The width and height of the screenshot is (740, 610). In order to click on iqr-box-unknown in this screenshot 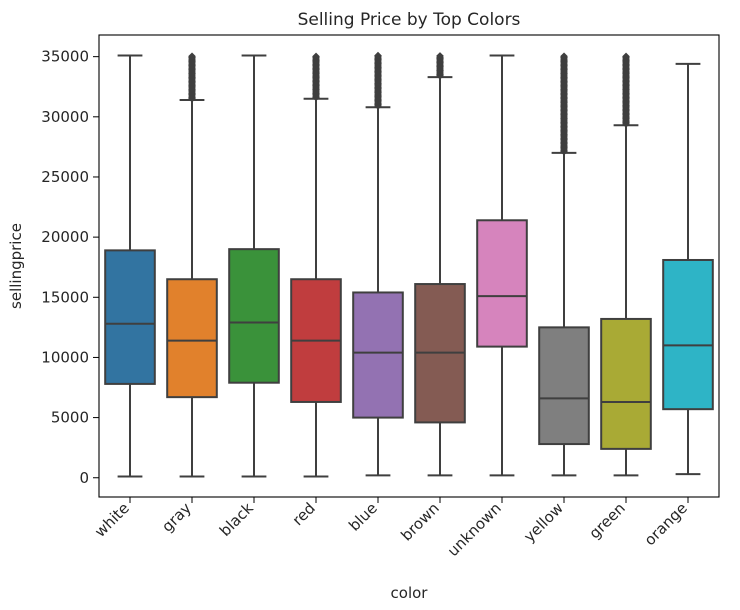, I will do `click(502, 283)`.